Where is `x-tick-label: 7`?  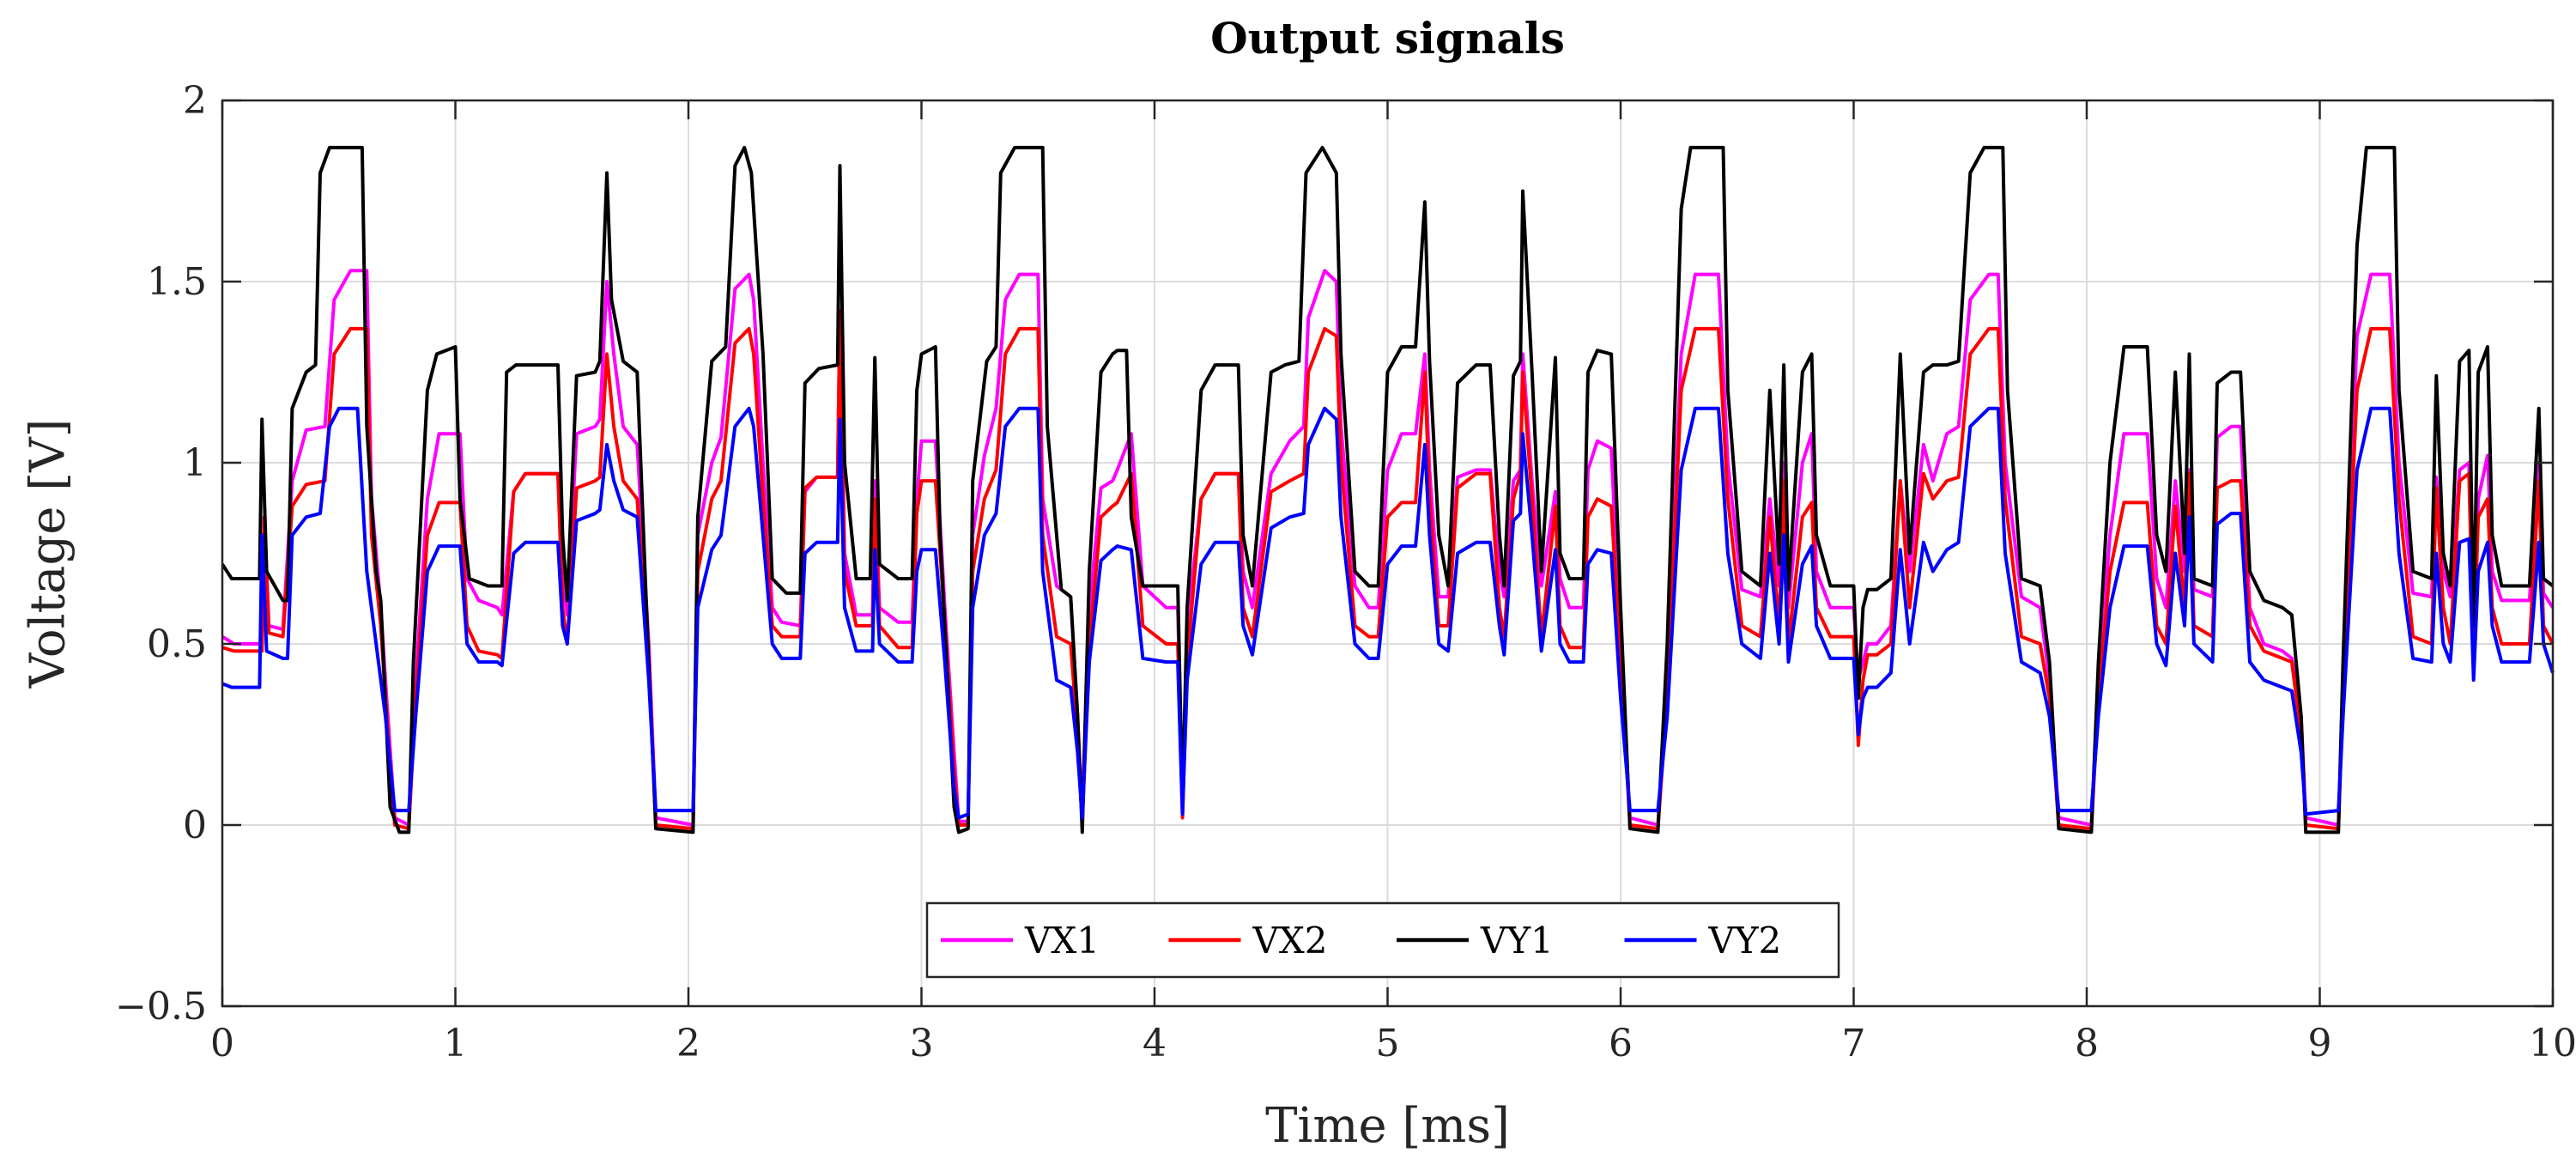 x-tick-label: 7 is located at coordinates (1854, 1043).